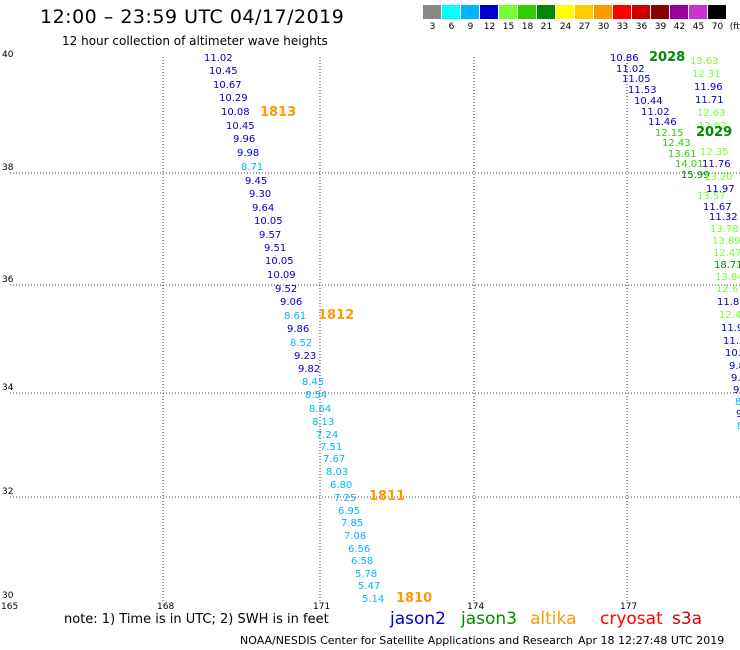 This screenshot has width=740, height=650. What do you see at coordinates (489, 27) in the screenshot?
I see `scale-label: 12` at bounding box center [489, 27].